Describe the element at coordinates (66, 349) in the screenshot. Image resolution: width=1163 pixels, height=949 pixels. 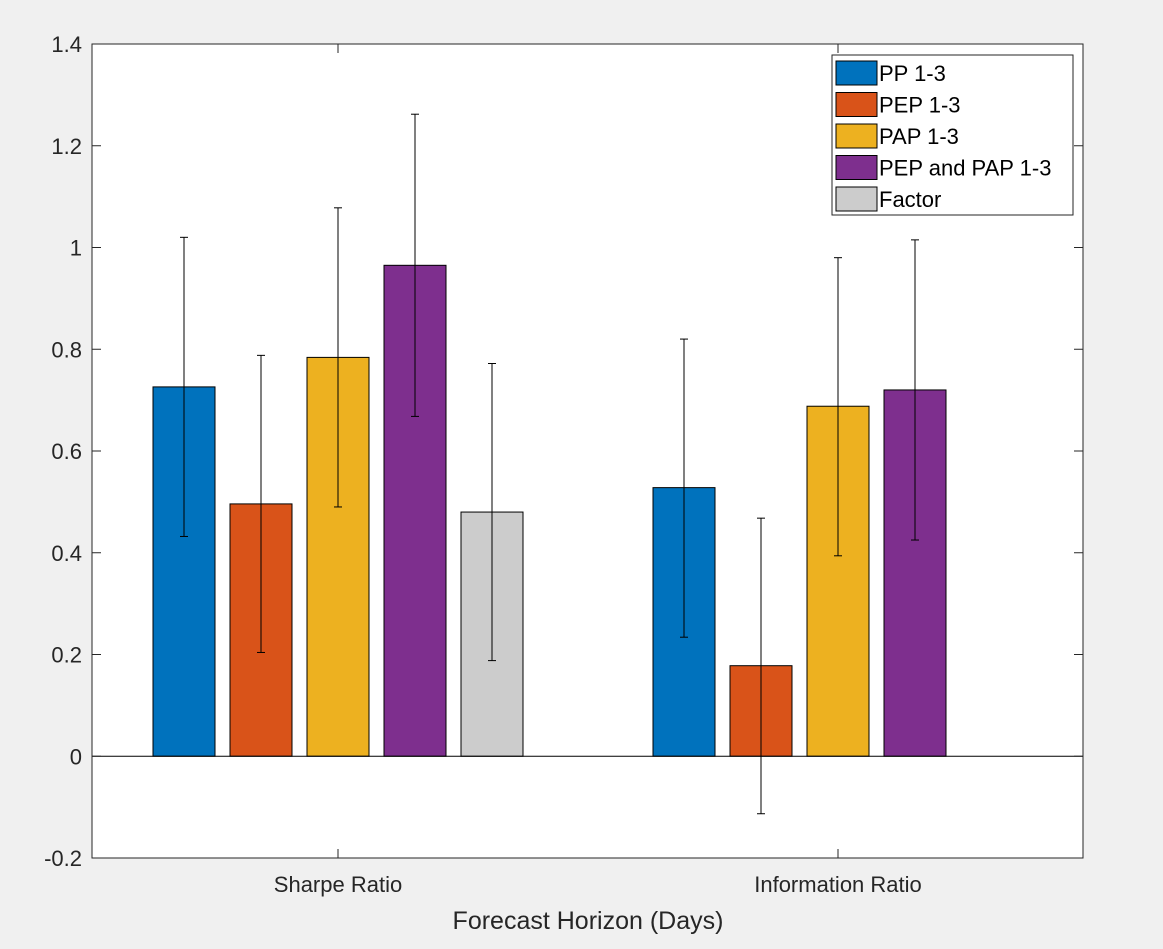
I see `y-tick-label: 0.8` at that location.